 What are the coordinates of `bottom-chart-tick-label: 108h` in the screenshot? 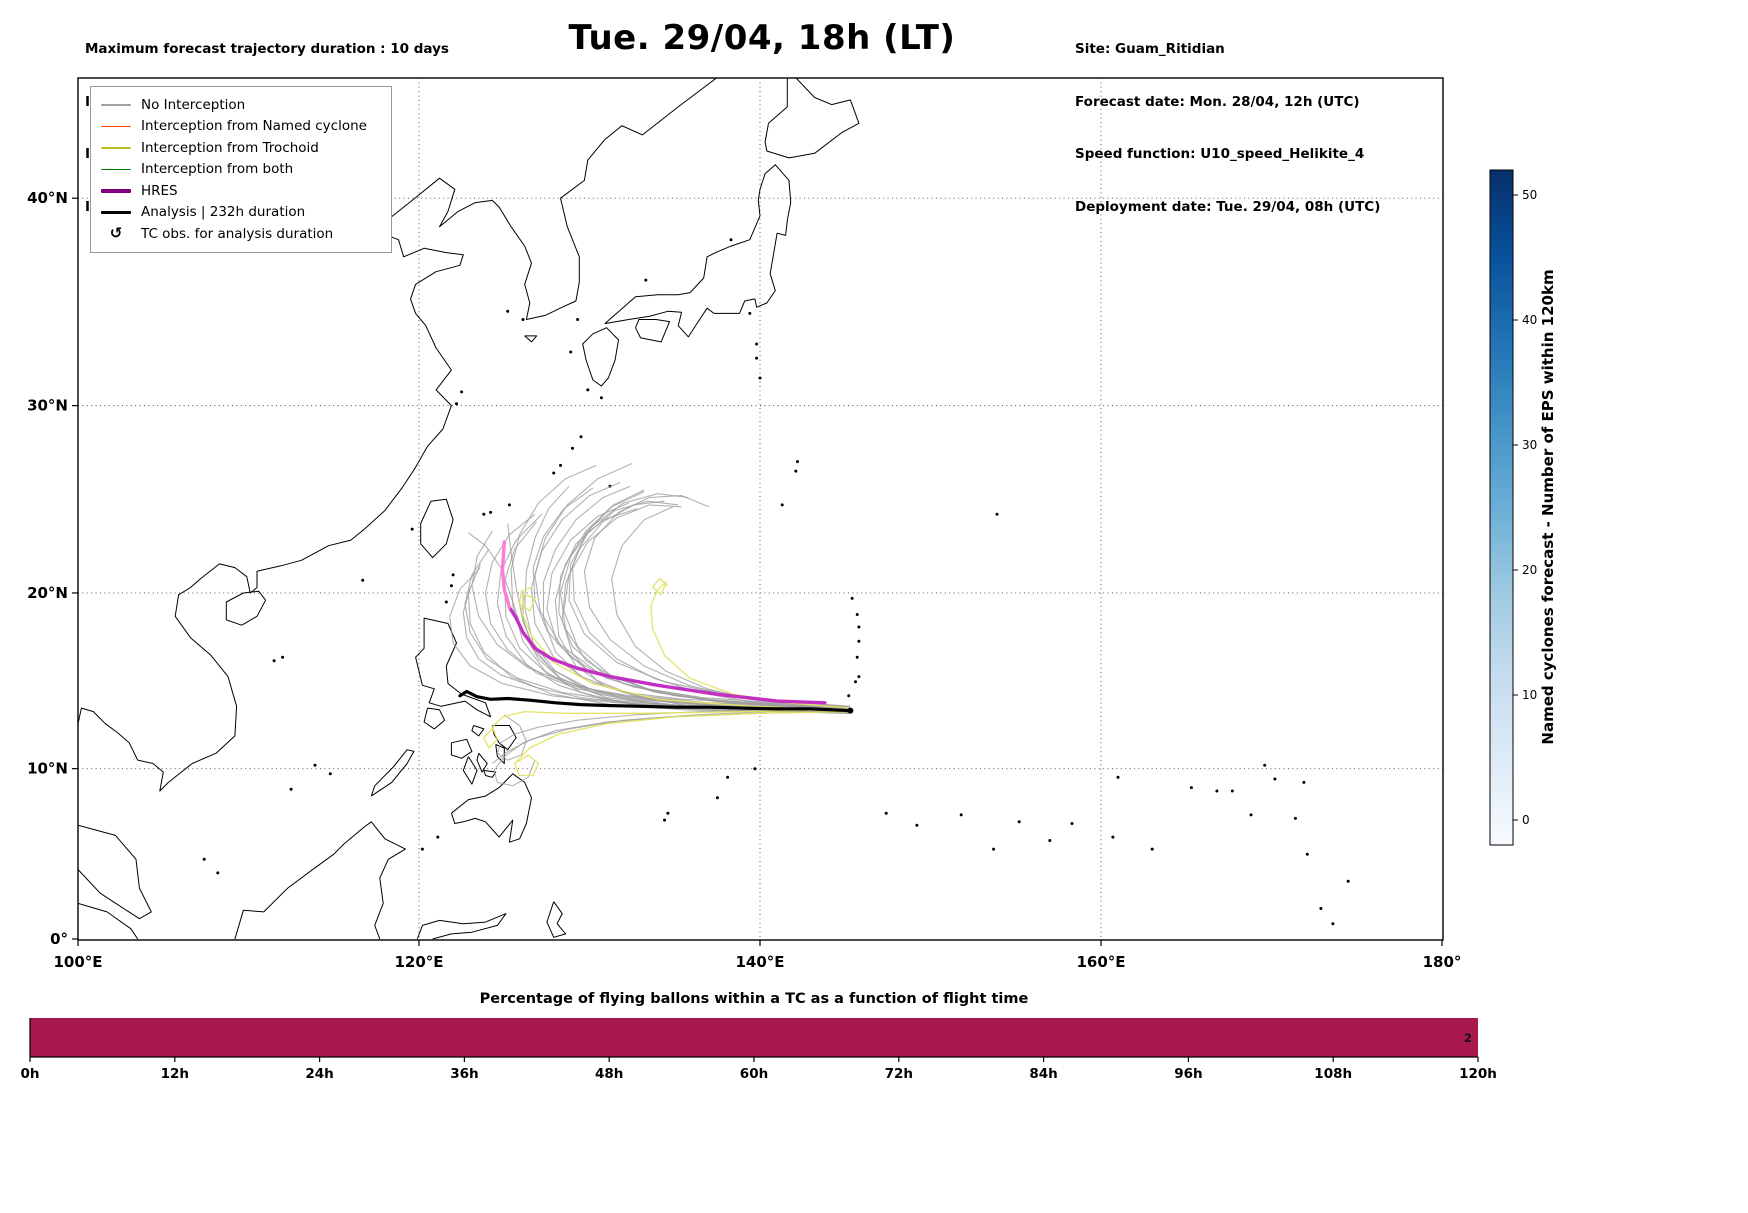 It's located at (1333, 1074).